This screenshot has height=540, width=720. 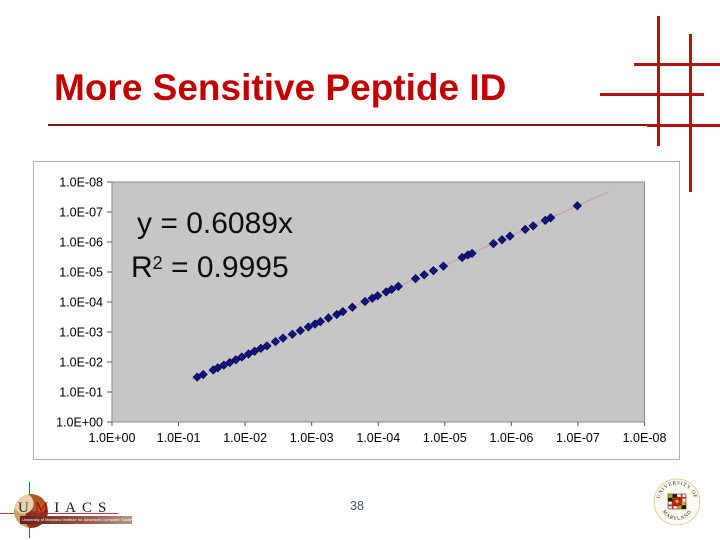 What do you see at coordinates (645, 438) in the screenshot?
I see `x-axis-tick-label: 1.0E-08` at bounding box center [645, 438].